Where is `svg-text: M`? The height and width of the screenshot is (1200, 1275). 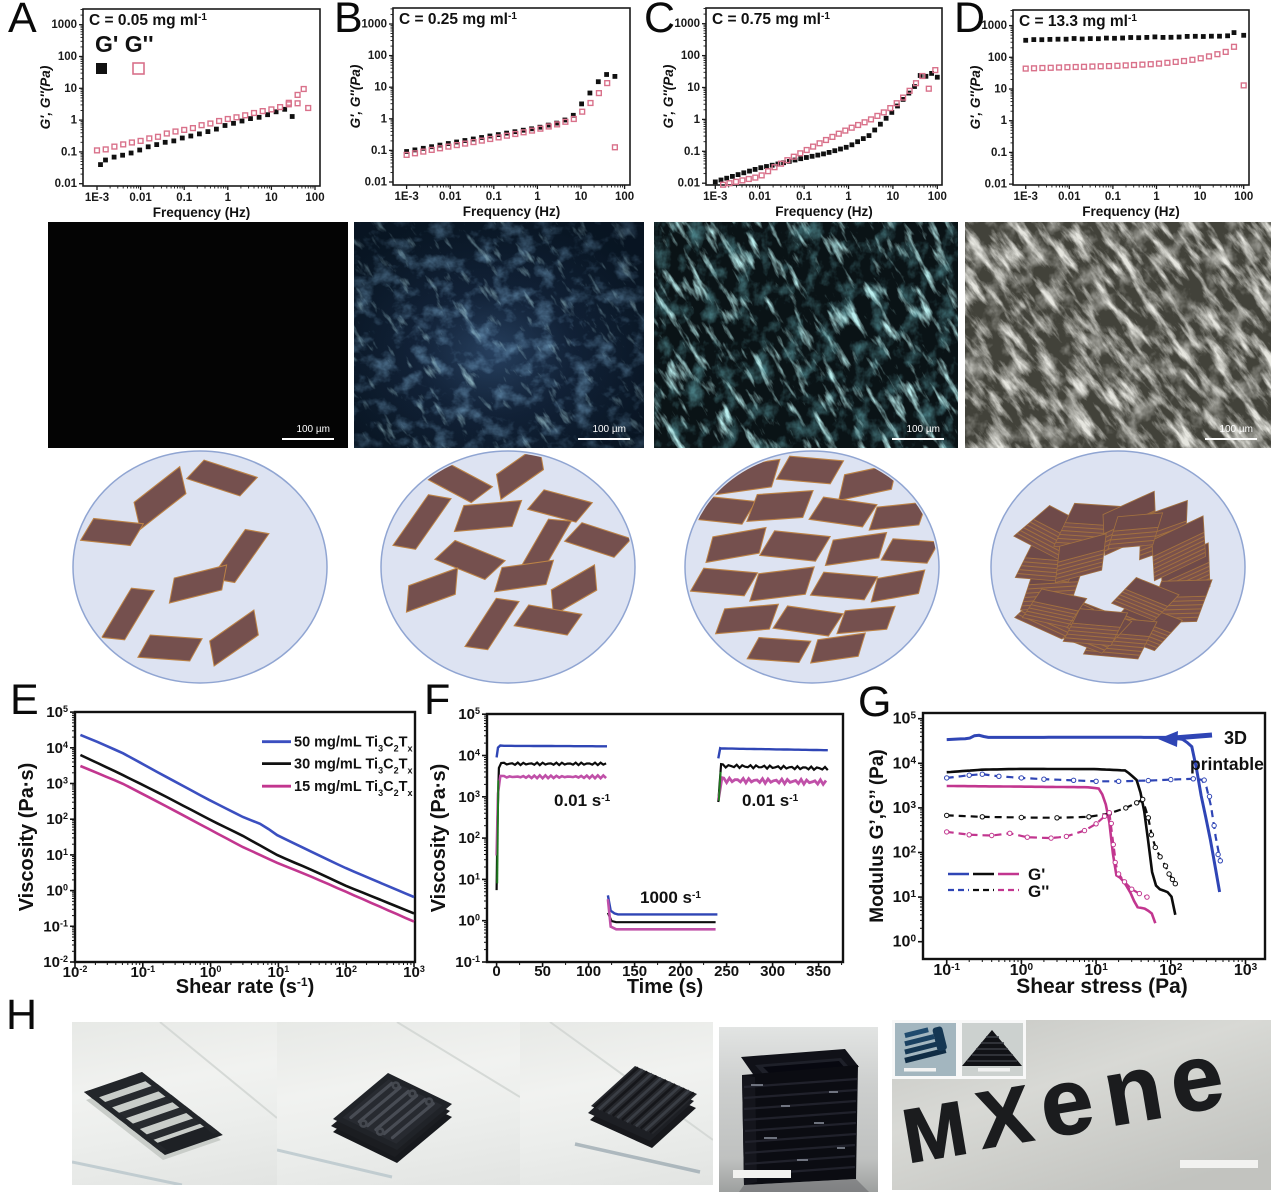 svg-text: M is located at coordinates (935, 1132).